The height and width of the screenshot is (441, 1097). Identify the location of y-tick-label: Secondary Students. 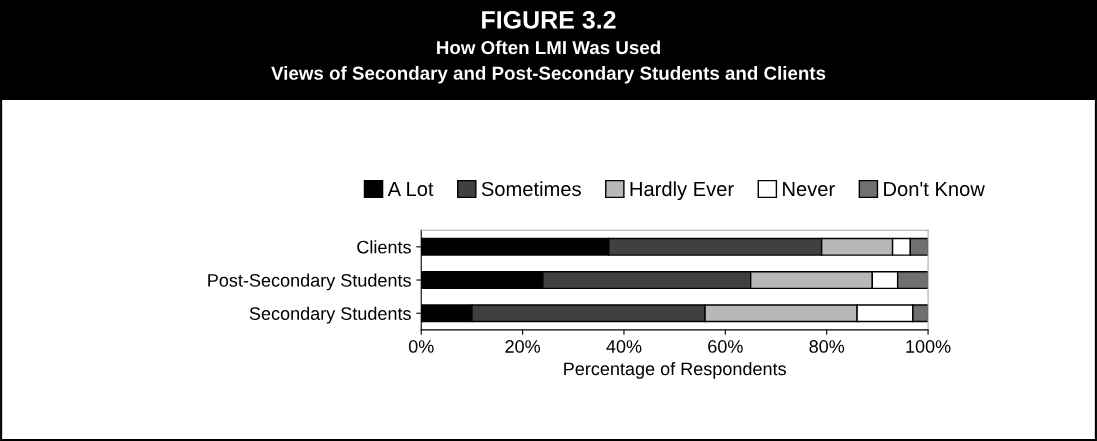
(330, 315).